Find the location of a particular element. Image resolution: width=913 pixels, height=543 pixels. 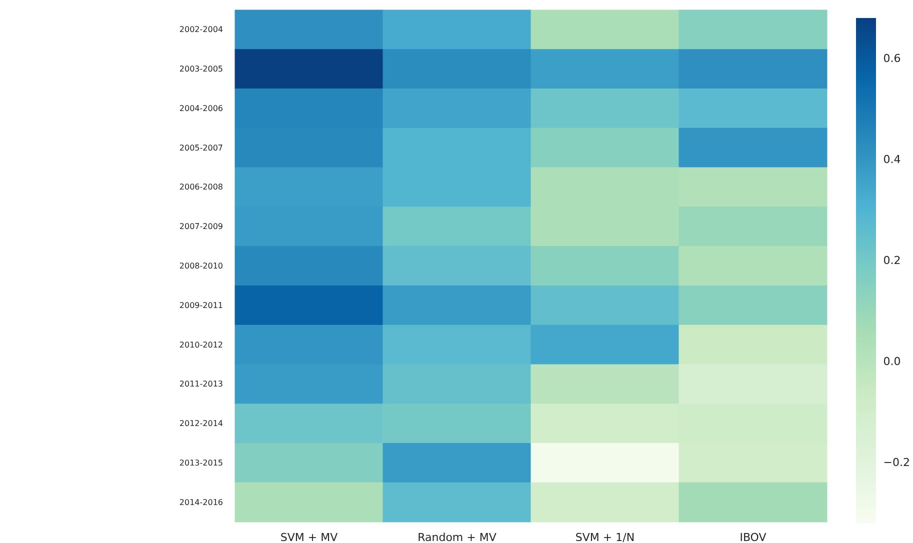

color-bar-label: 0.0 is located at coordinates (892, 361).